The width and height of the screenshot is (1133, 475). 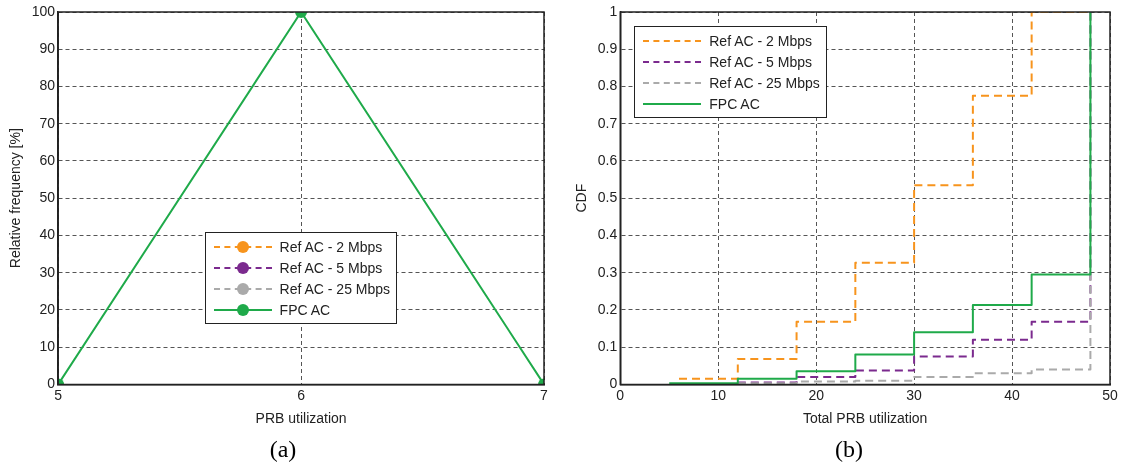 What do you see at coordinates (613, 10) in the screenshot?
I see `y-tick-label: 1` at bounding box center [613, 10].